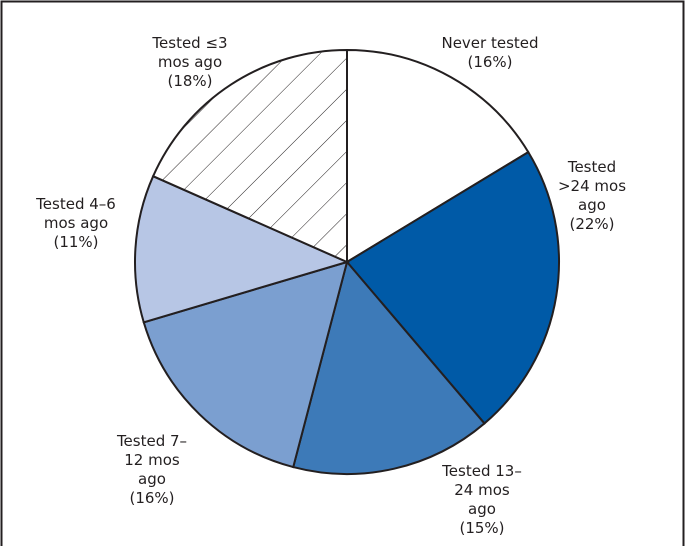 Image resolution: width=685 pixels, height=546 pixels. What do you see at coordinates (190, 81) in the screenshot?
I see `slice-value-label: (18%)` at bounding box center [190, 81].